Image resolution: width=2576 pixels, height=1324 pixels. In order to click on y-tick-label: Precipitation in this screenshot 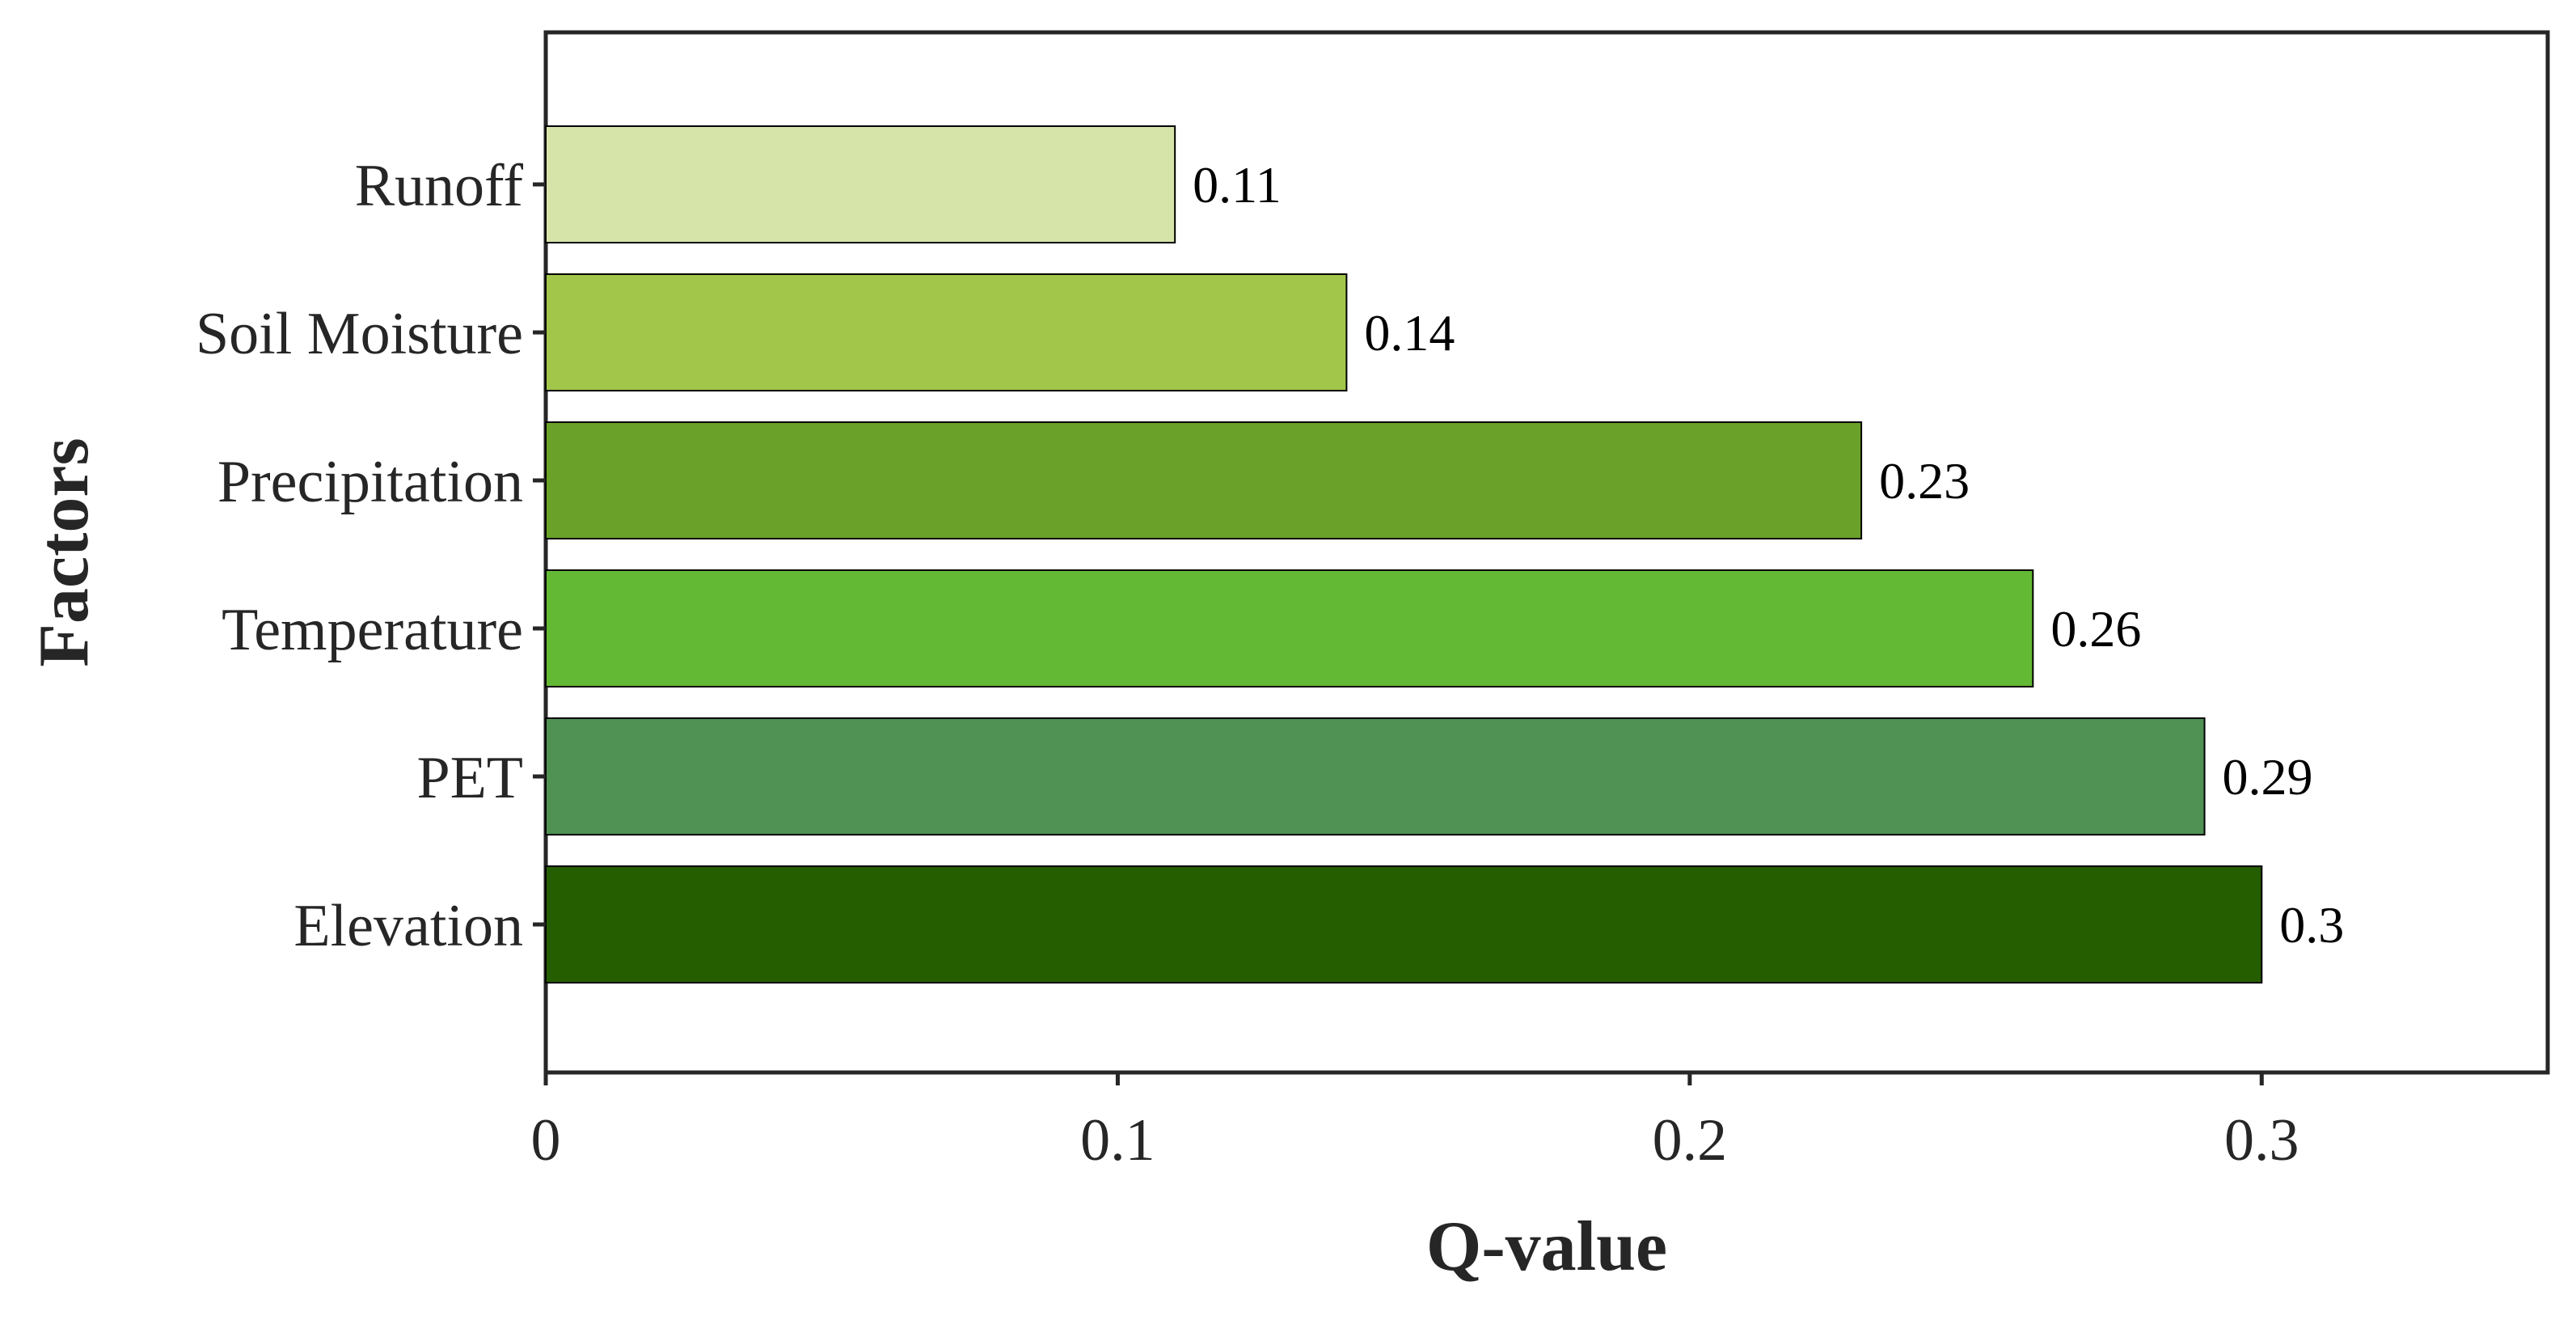, I will do `click(370, 482)`.